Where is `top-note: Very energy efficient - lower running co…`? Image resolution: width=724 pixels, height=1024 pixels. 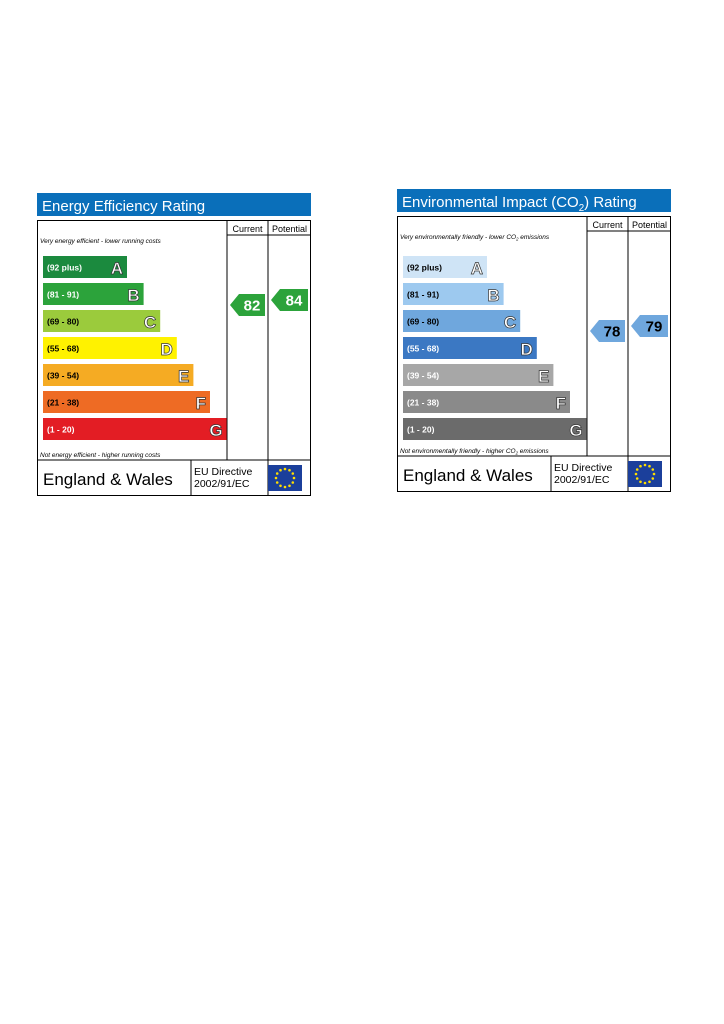
top-note: Very energy efficient - lower running co… is located at coordinates (101, 241).